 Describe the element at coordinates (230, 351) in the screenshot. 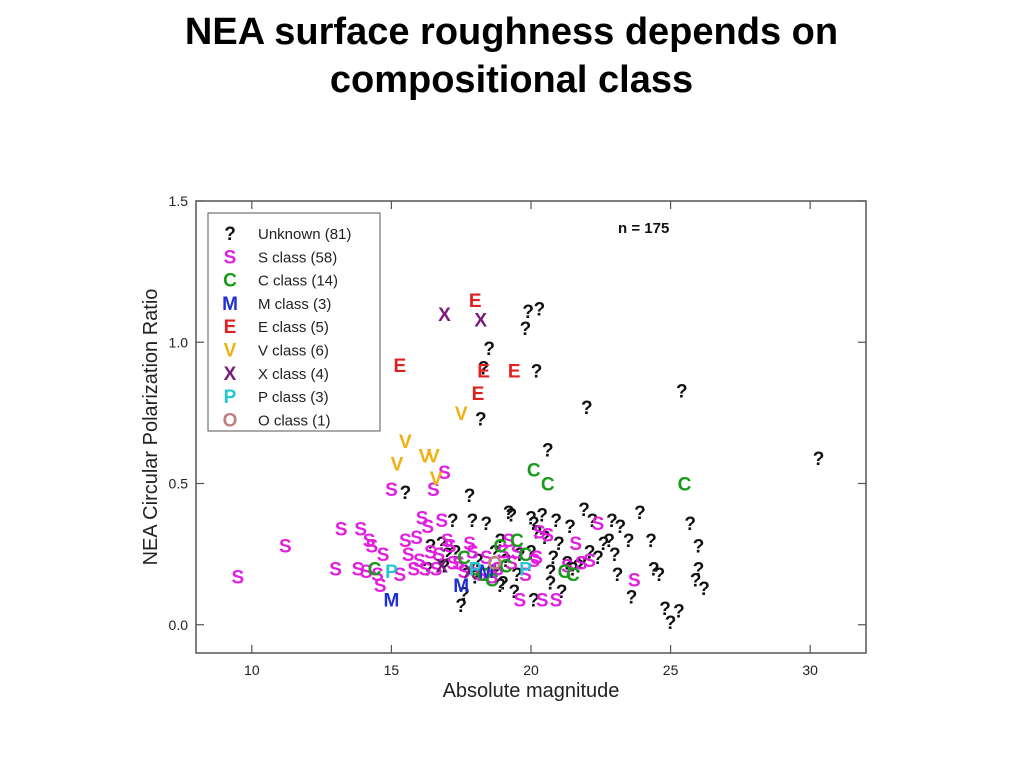

I see `legend-symbol-v-class: V` at that location.